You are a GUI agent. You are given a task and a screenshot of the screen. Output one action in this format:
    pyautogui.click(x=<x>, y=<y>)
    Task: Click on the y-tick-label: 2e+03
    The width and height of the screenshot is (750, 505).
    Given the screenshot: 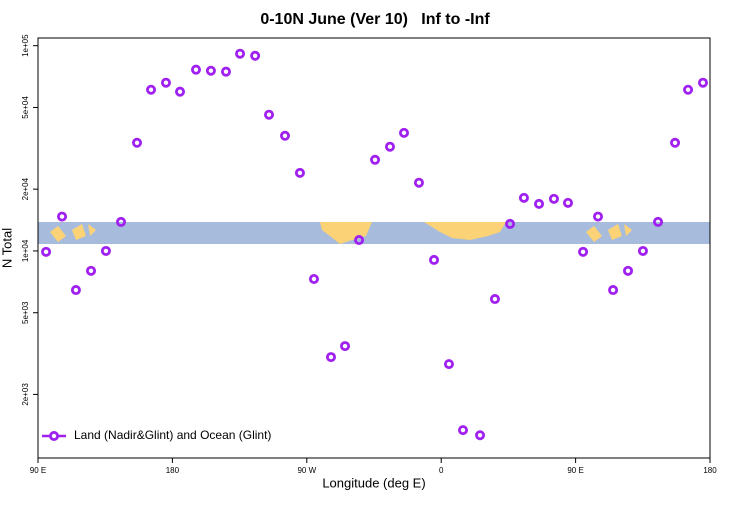 What is the action you would take?
    pyautogui.click(x=25, y=394)
    